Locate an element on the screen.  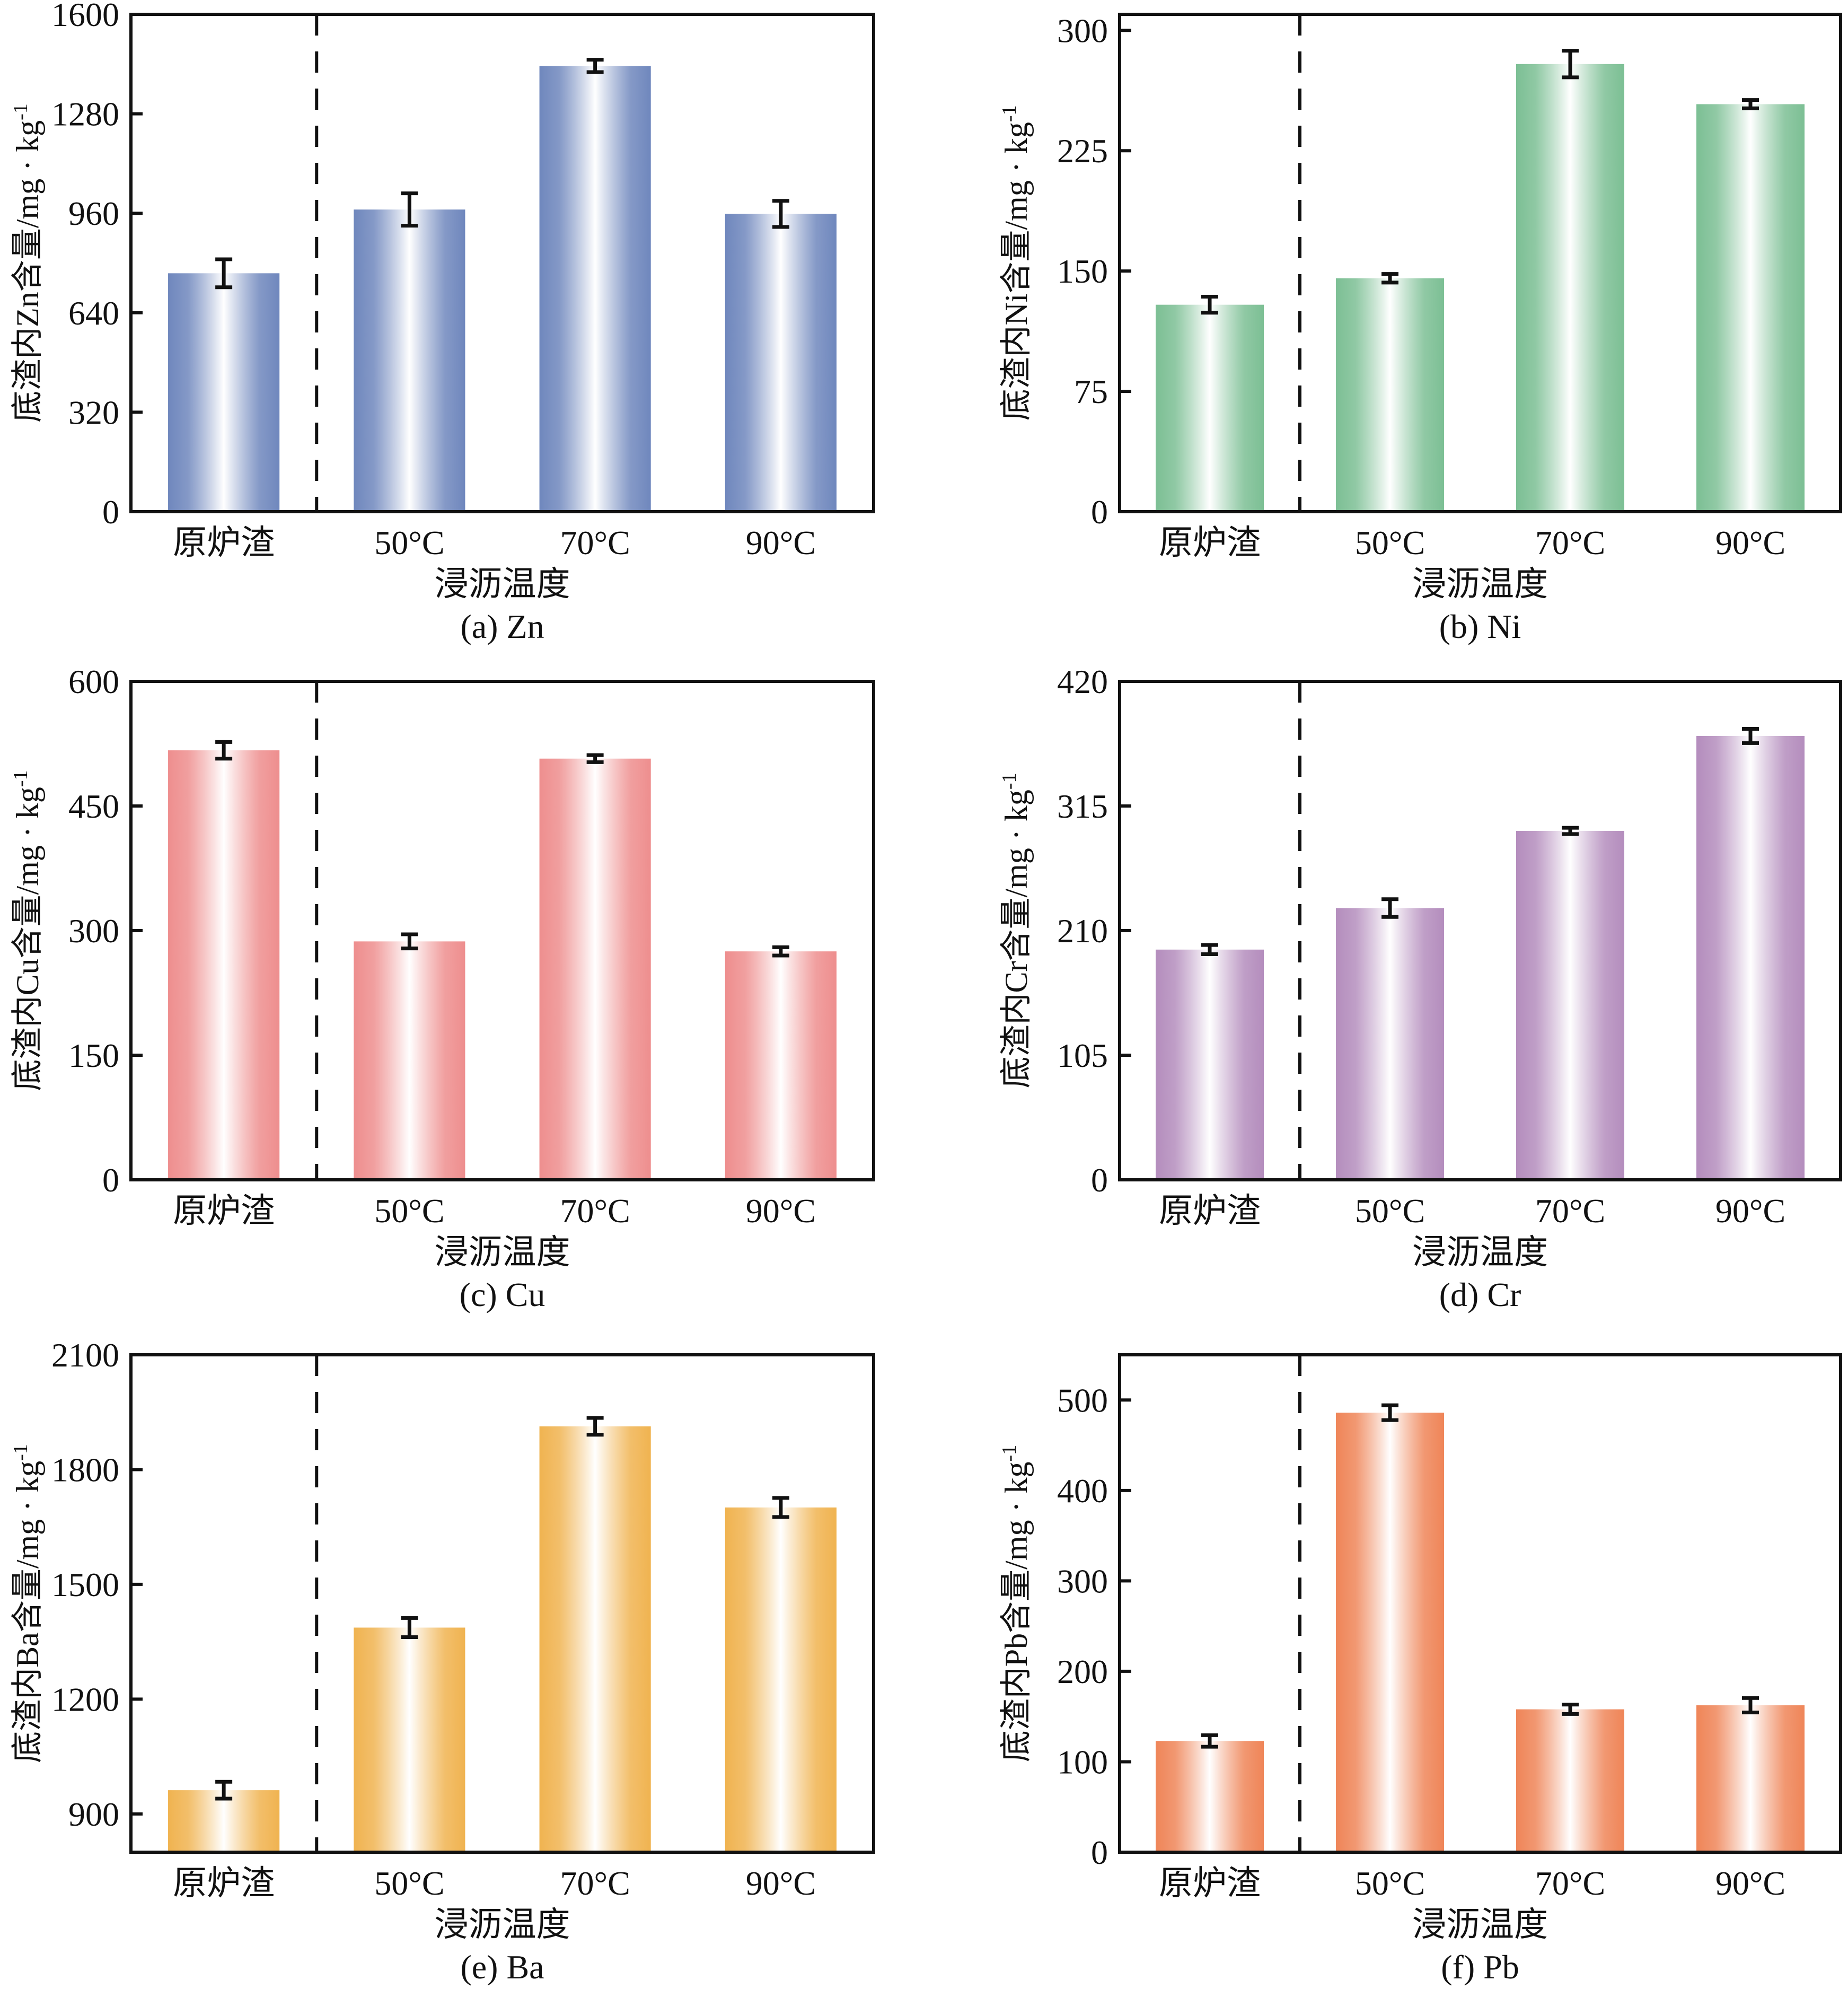
panel-caption: (c) Cu is located at coordinates (503, 1294).